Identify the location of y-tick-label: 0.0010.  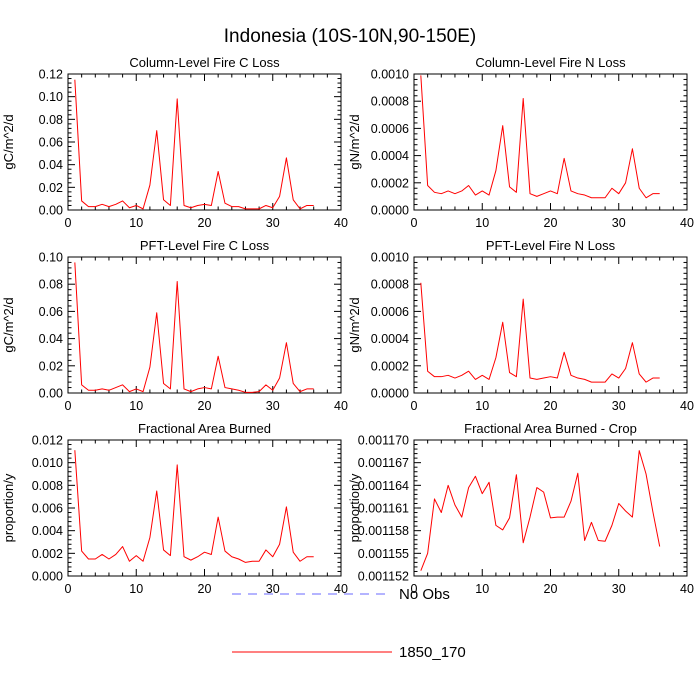
(390, 258).